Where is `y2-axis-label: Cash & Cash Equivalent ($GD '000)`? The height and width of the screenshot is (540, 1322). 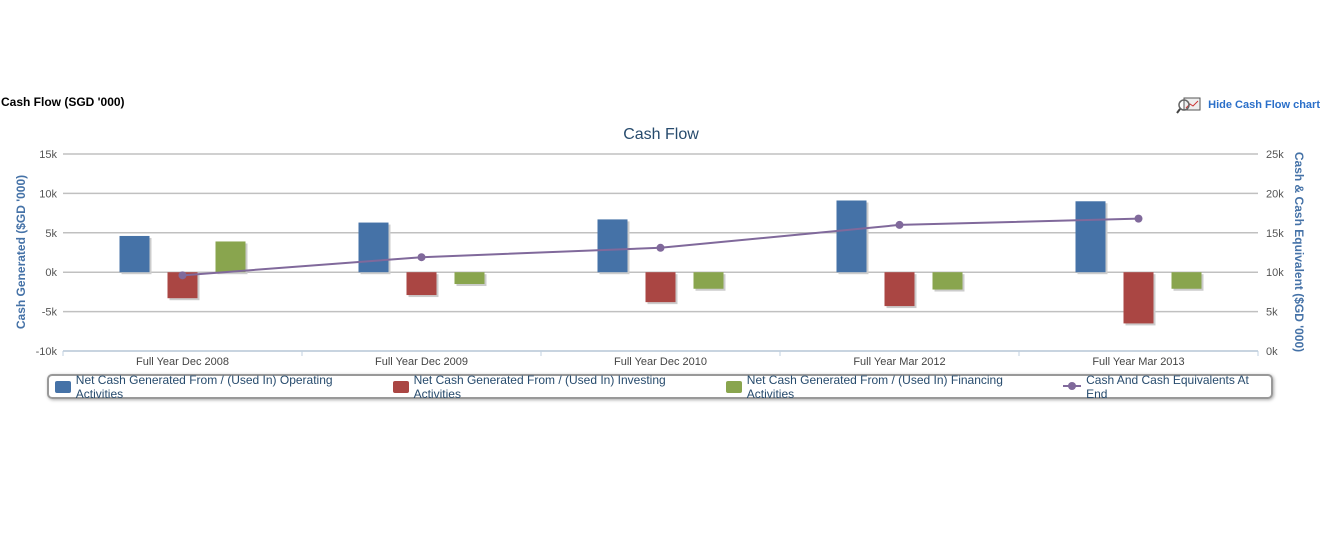
y2-axis-label: Cash & Cash Equivalent ($GD '000) is located at coordinates (1299, 252).